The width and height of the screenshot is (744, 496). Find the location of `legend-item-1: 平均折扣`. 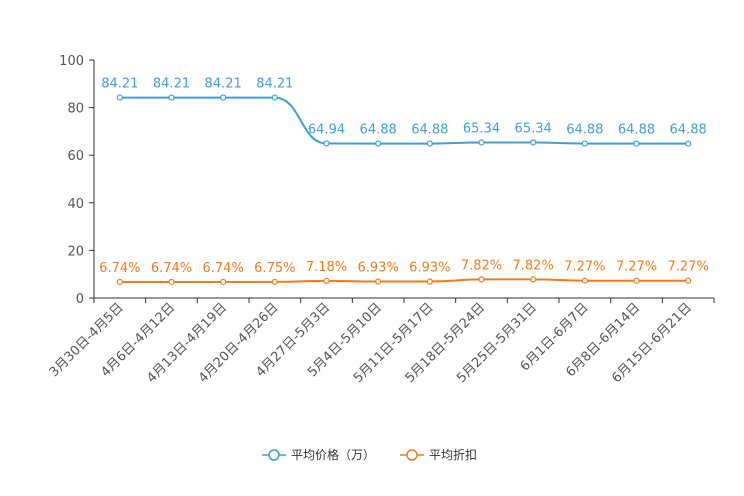

legend-item-1: 平均折扣 is located at coordinates (438, 454).